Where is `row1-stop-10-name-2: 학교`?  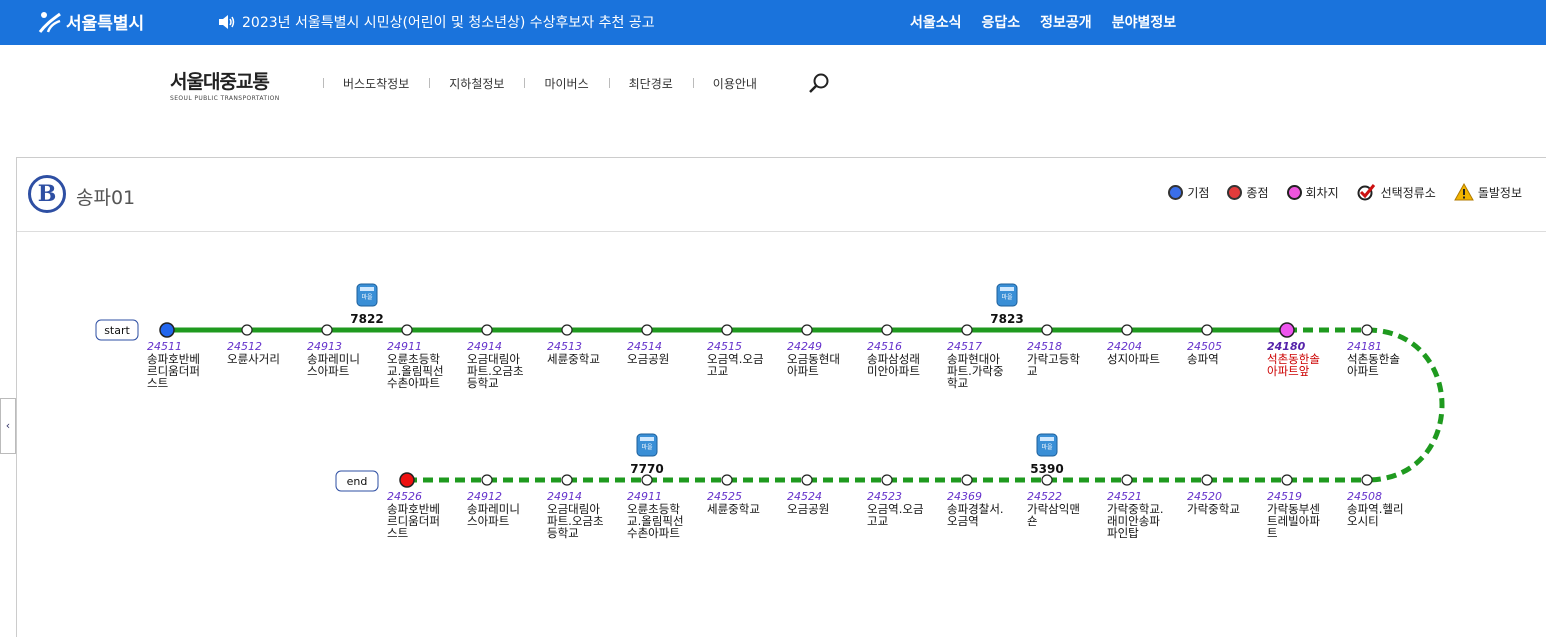 row1-stop-10-name-2: 학교 is located at coordinates (957, 383).